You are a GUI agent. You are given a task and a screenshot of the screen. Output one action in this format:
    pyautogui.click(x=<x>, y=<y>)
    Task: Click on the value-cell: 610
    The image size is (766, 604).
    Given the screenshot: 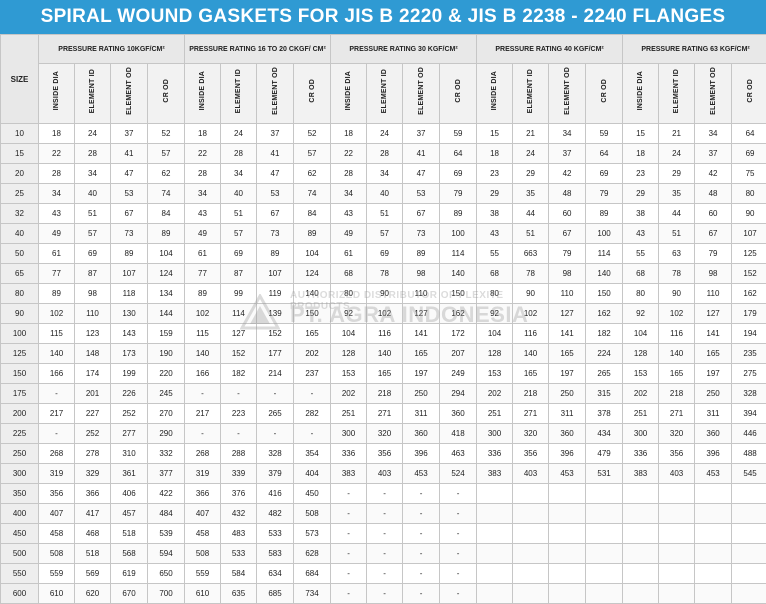 What is the action you would take?
    pyautogui.click(x=203, y=594)
    